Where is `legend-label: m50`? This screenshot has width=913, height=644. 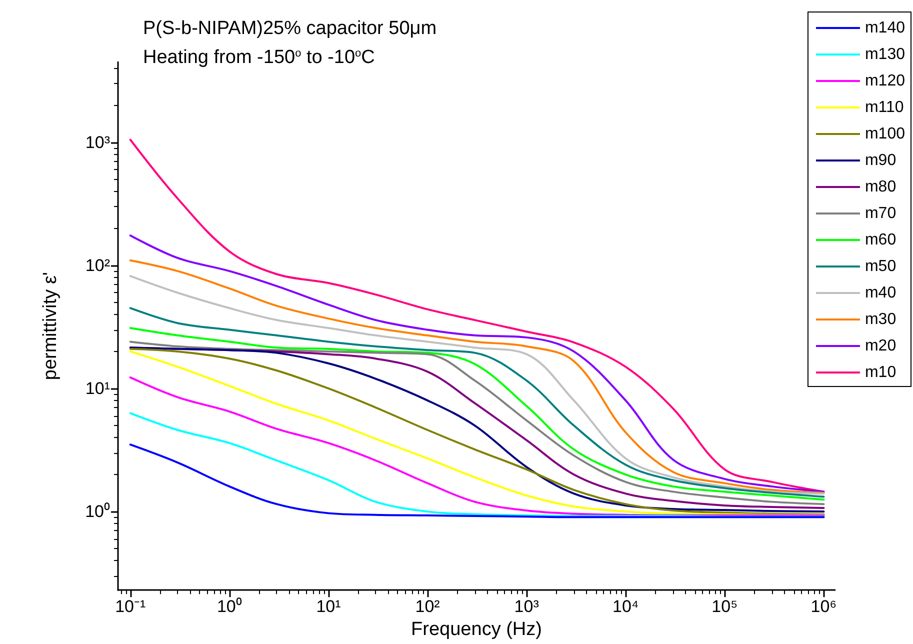 legend-label: m50 is located at coordinates (880, 266).